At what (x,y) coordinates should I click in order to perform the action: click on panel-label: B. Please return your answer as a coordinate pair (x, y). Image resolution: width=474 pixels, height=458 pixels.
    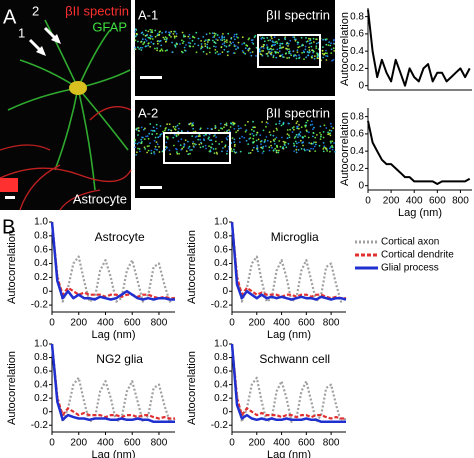
    Looking at the image, I should click on (8, 227).